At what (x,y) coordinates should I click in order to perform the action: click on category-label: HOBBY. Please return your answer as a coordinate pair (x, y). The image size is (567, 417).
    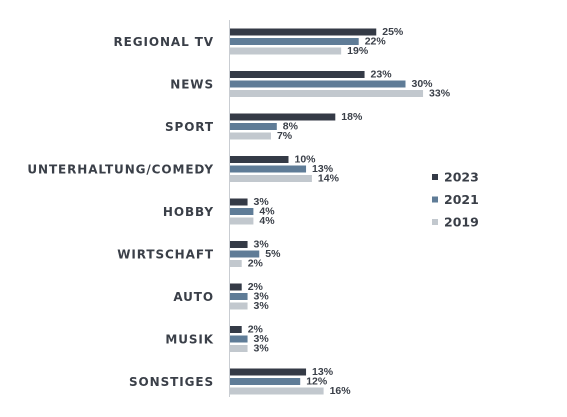
    Looking at the image, I should click on (188, 212).